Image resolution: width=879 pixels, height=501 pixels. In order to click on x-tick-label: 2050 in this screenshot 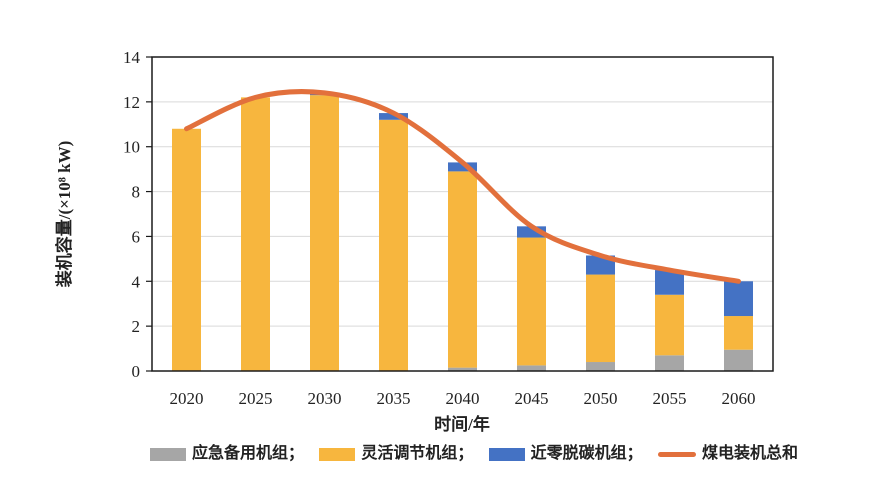, I will do `click(601, 398)`.